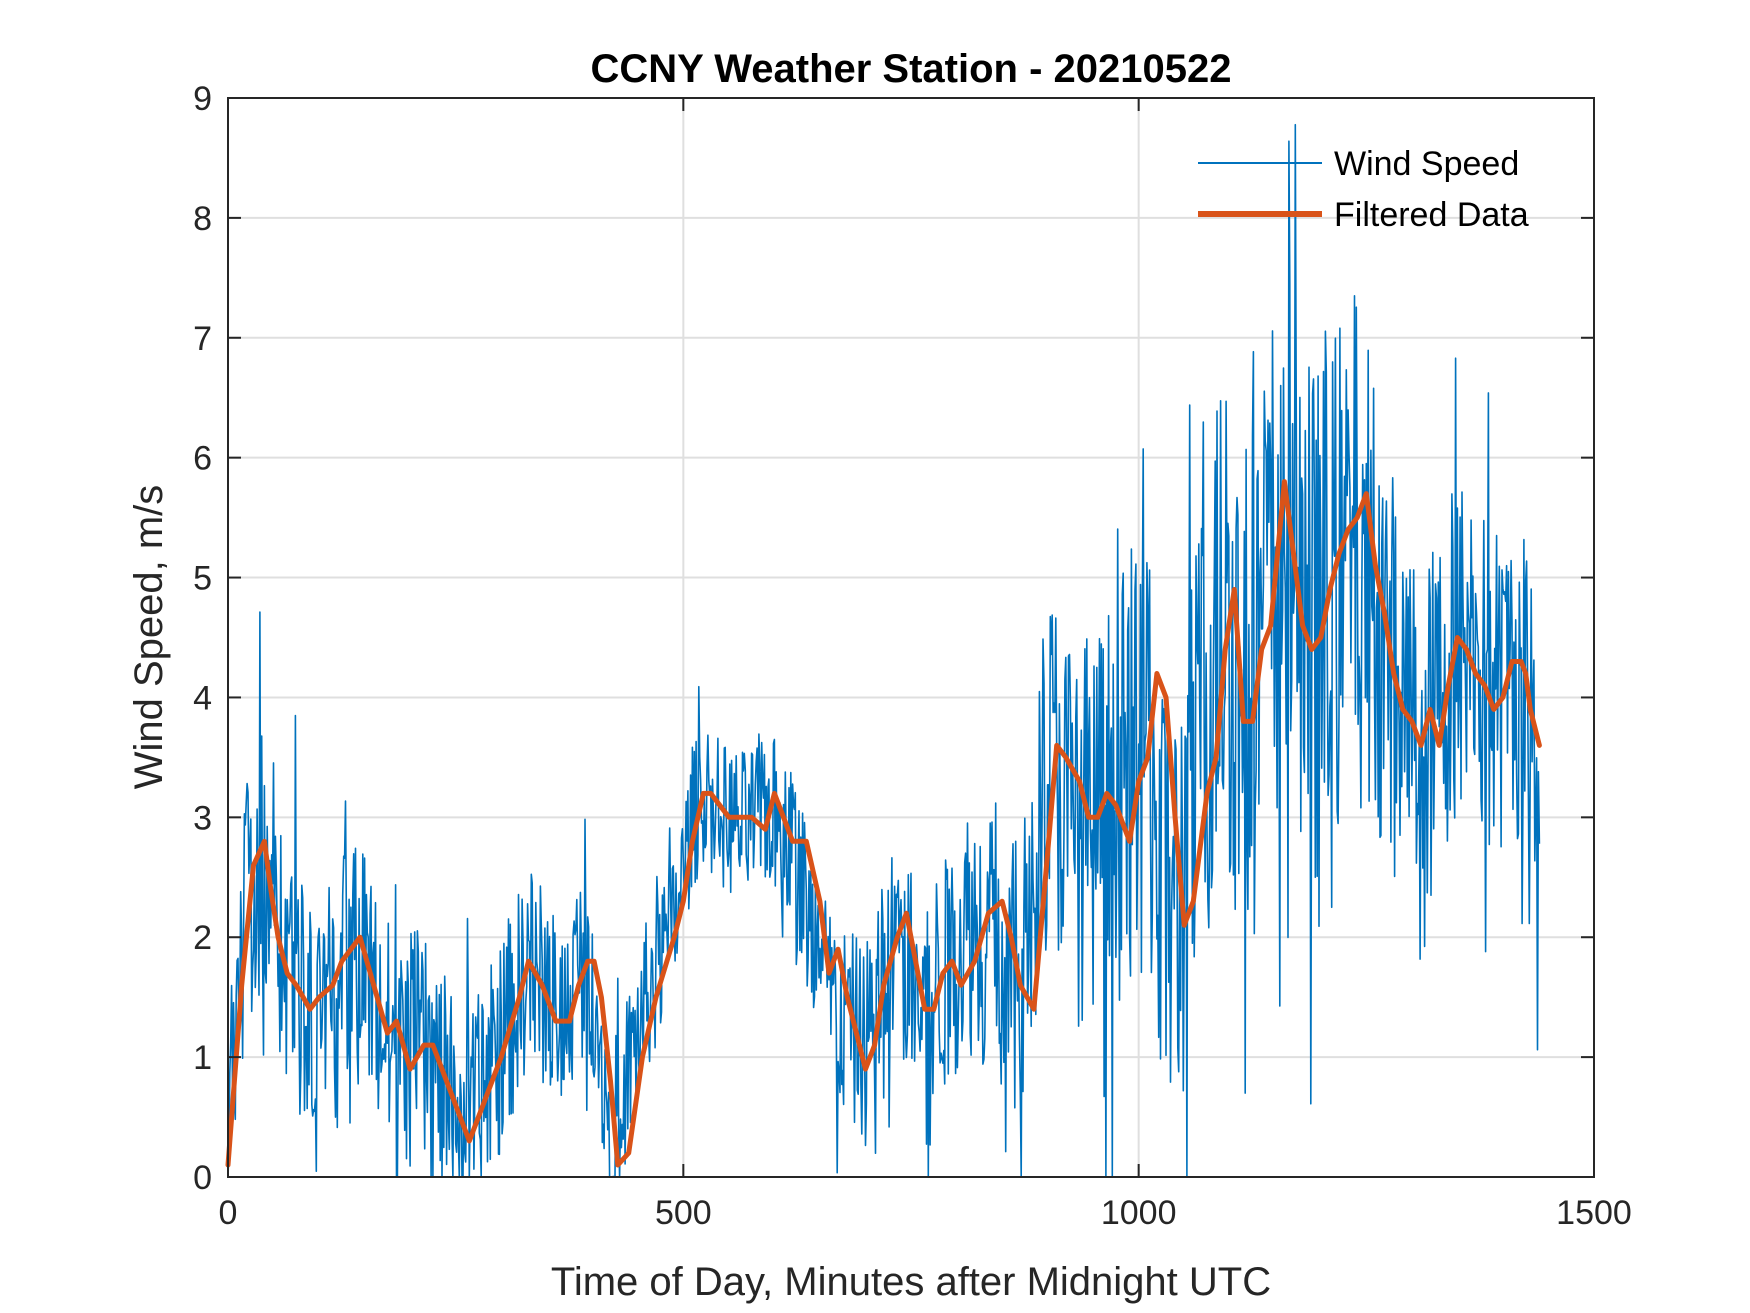 This screenshot has width=1750, height=1313. I want to click on x-tick-label: 1000, so click(1139, 1213).